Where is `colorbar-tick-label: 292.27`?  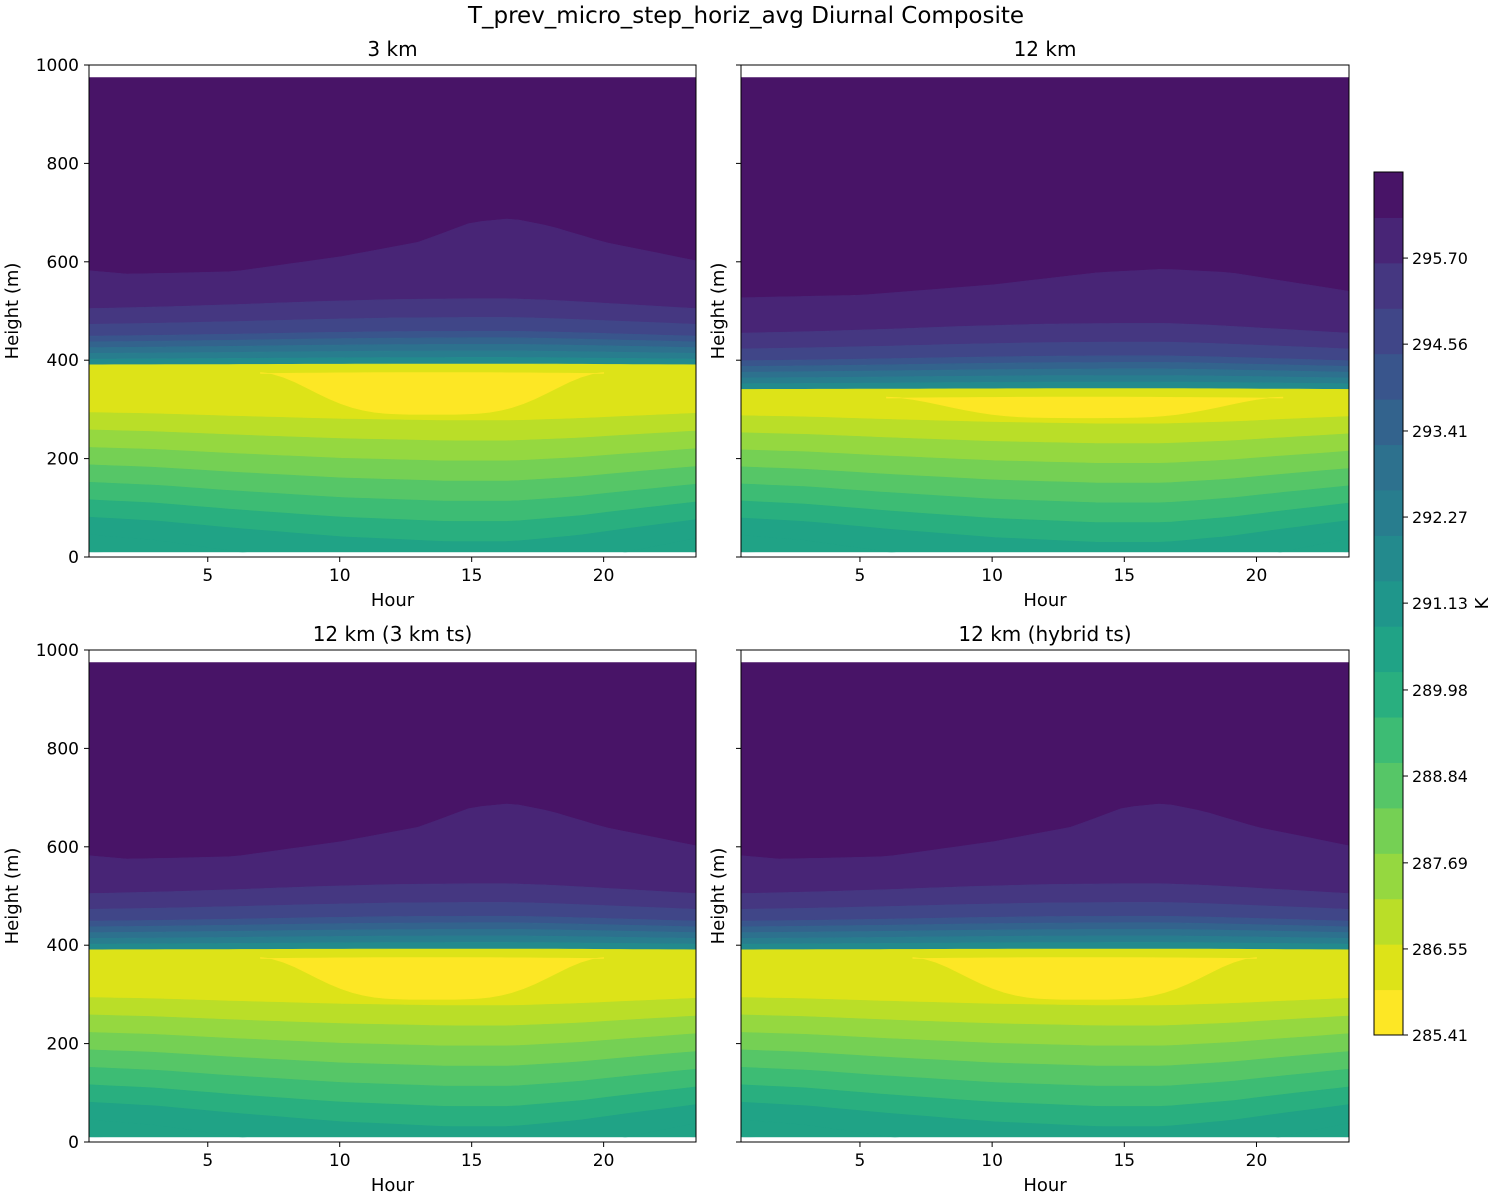
colorbar-tick-label: 292.27 is located at coordinates (1440, 517).